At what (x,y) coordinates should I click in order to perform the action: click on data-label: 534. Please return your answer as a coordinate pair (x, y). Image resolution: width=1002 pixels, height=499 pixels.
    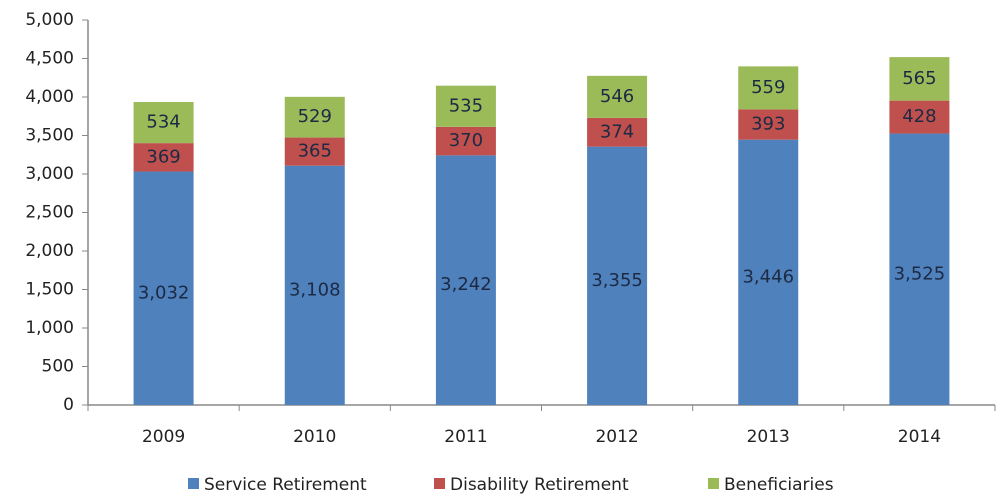
    Looking at the image, I should click on (163, 122).